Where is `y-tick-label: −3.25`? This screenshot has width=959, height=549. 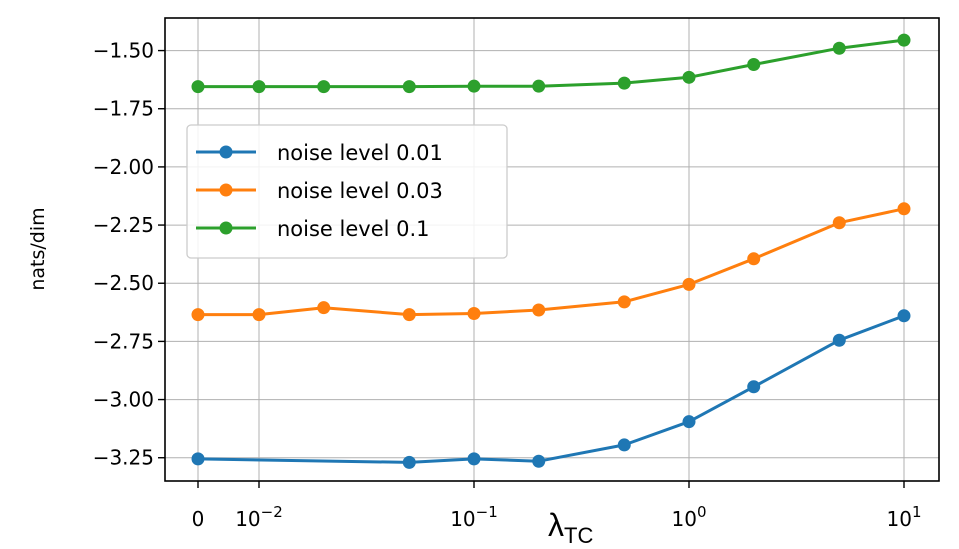 y-tick-label: −3.25 is located at coordinates (123, 458).